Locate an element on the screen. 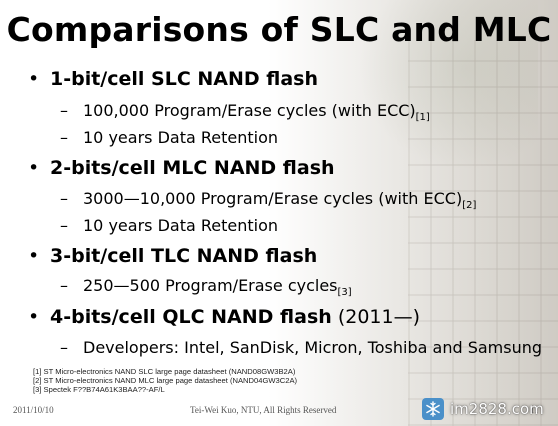 Image resolution: width=558 pixels, height=426 pixels. reference-3: [3] Spectek F??B74A61K3BAA??-AF/L is located at coordinates (99, 389).